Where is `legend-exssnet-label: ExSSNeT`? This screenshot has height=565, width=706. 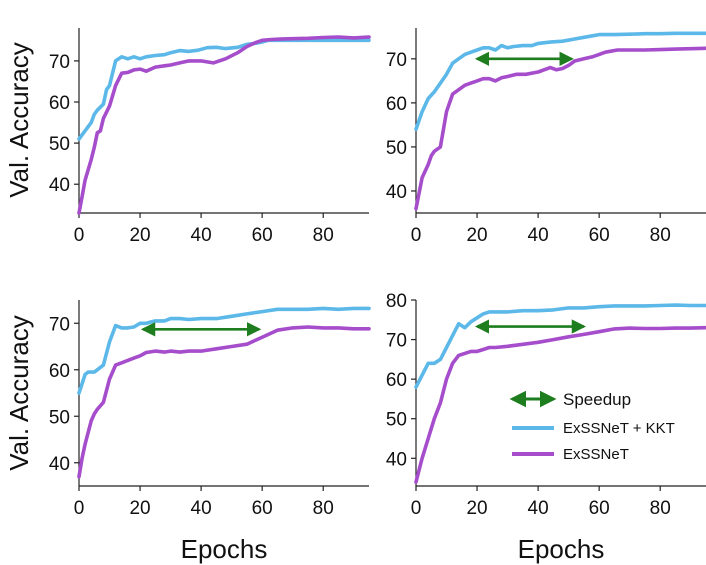
legend-exssnet-label: ExSSNeT is located at coordinates (596, 454).